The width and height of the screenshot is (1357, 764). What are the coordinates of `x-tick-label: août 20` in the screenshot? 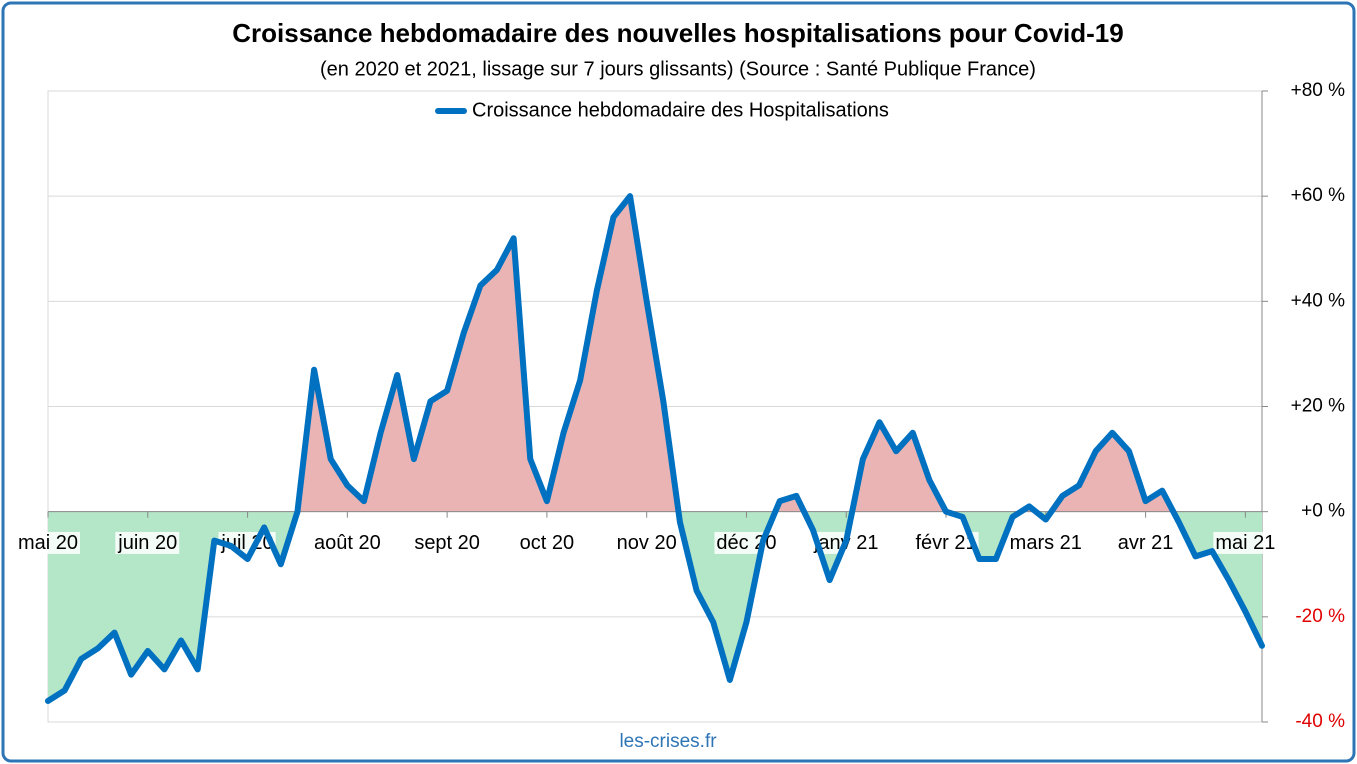 It's located at (347, 543).